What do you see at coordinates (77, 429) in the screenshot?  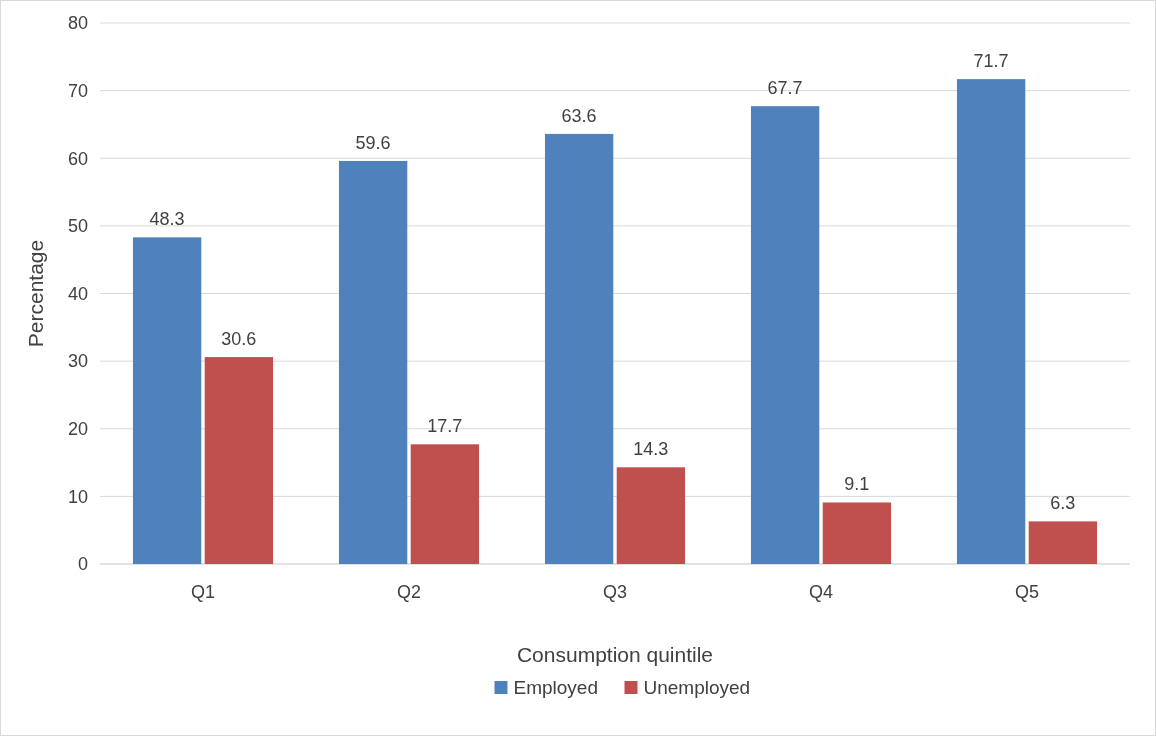 I see `y-tick-label: 20` at bounding box center [77, 429].